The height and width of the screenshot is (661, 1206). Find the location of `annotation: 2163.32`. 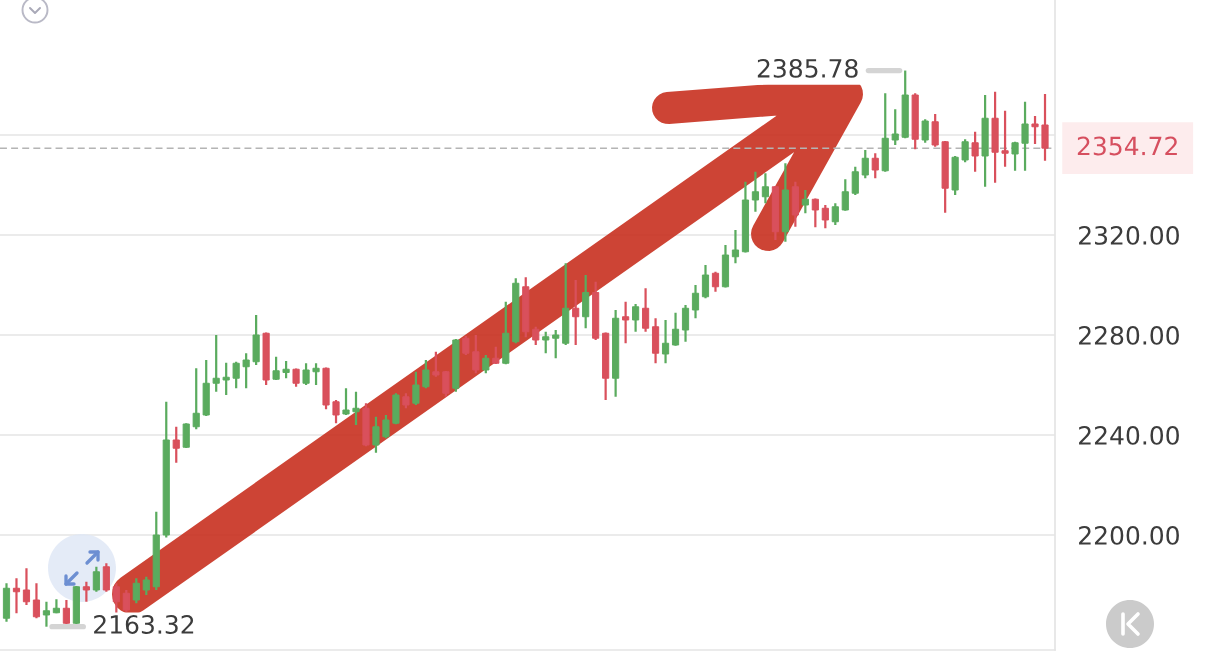

annotation: 2163.32 is located at coordinates (144, 624).